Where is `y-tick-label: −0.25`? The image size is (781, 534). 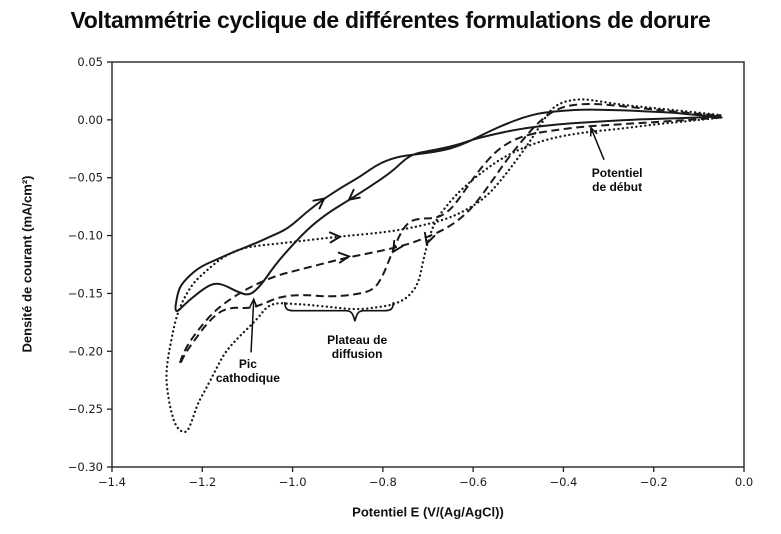
y-tick-label: −0.25 is located at coordinates (85, 409).